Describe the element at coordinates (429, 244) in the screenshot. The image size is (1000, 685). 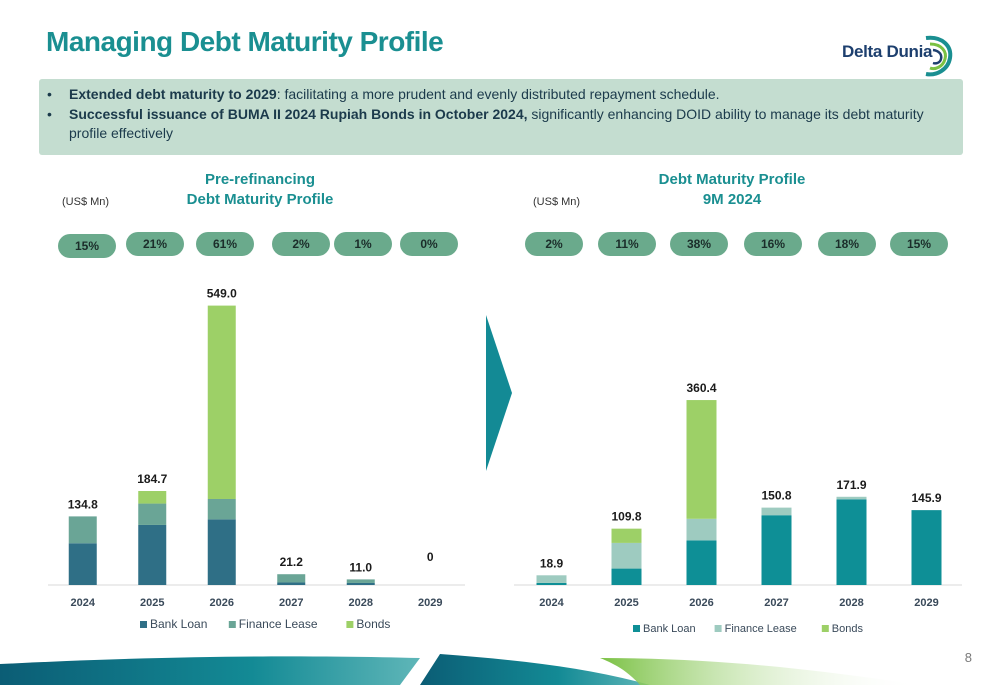
I see `chart-1-share-pill: 0%` at that location.